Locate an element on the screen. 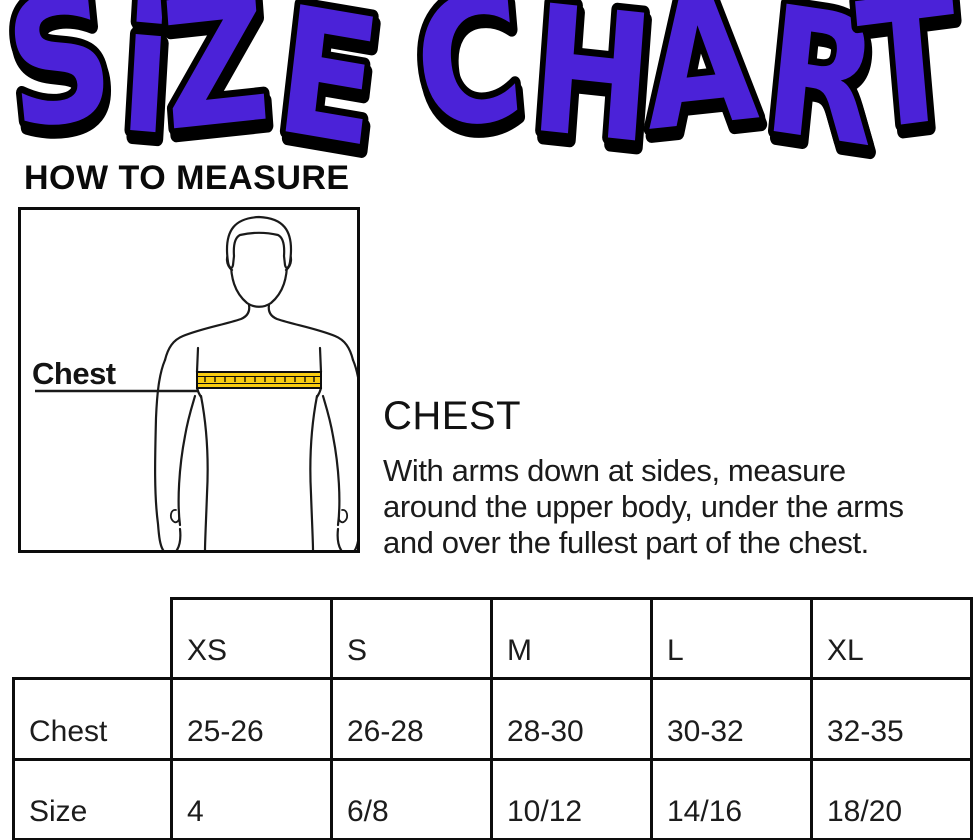 The width and height of the screenshot is (978, 840). row-label-size: Size is located at coordinates (92, 799).